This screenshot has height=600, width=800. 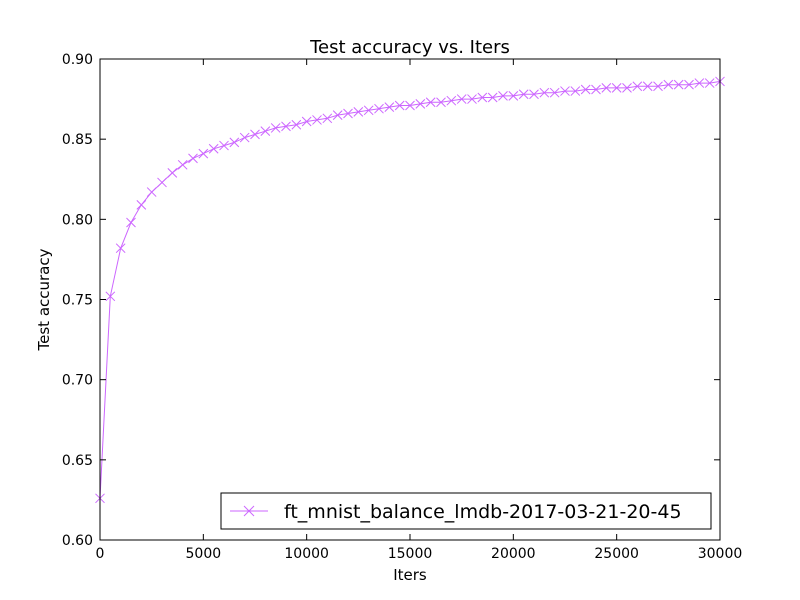 What do you see at coordinates (409, 47) in the screenshot?
I see `chart-title: Test accuracy vs. Iters` at bounding box center [409, 47].